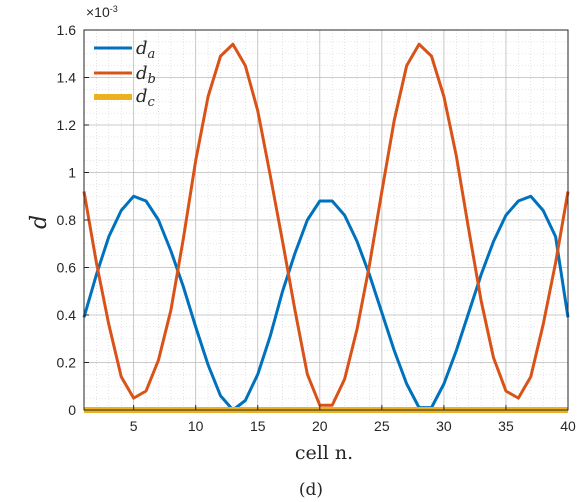 The image size is (583, 502). What do you see at coordinates (125, 74) in the screenshot?
I see `legend: da db dc` at bounding box center [125, 74].